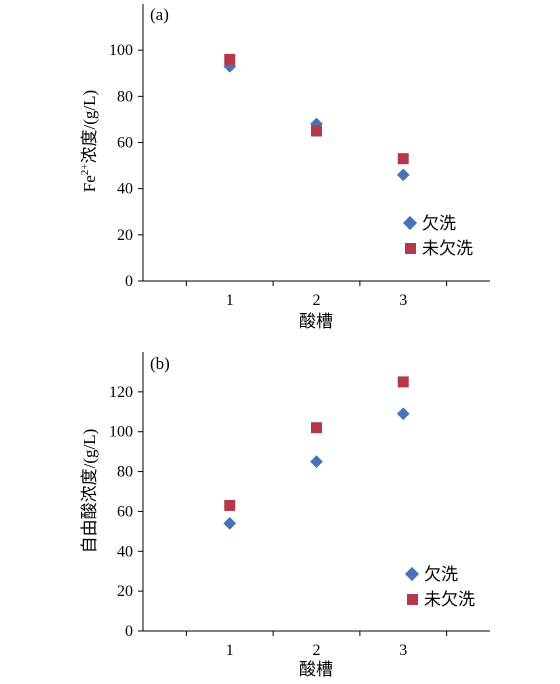 The image size is (560, 684). What do you see at coordinates (85, 169) in the screenshot?
I see `panel-a-y-label-sup: 2+` at bounding box center [85, 169].